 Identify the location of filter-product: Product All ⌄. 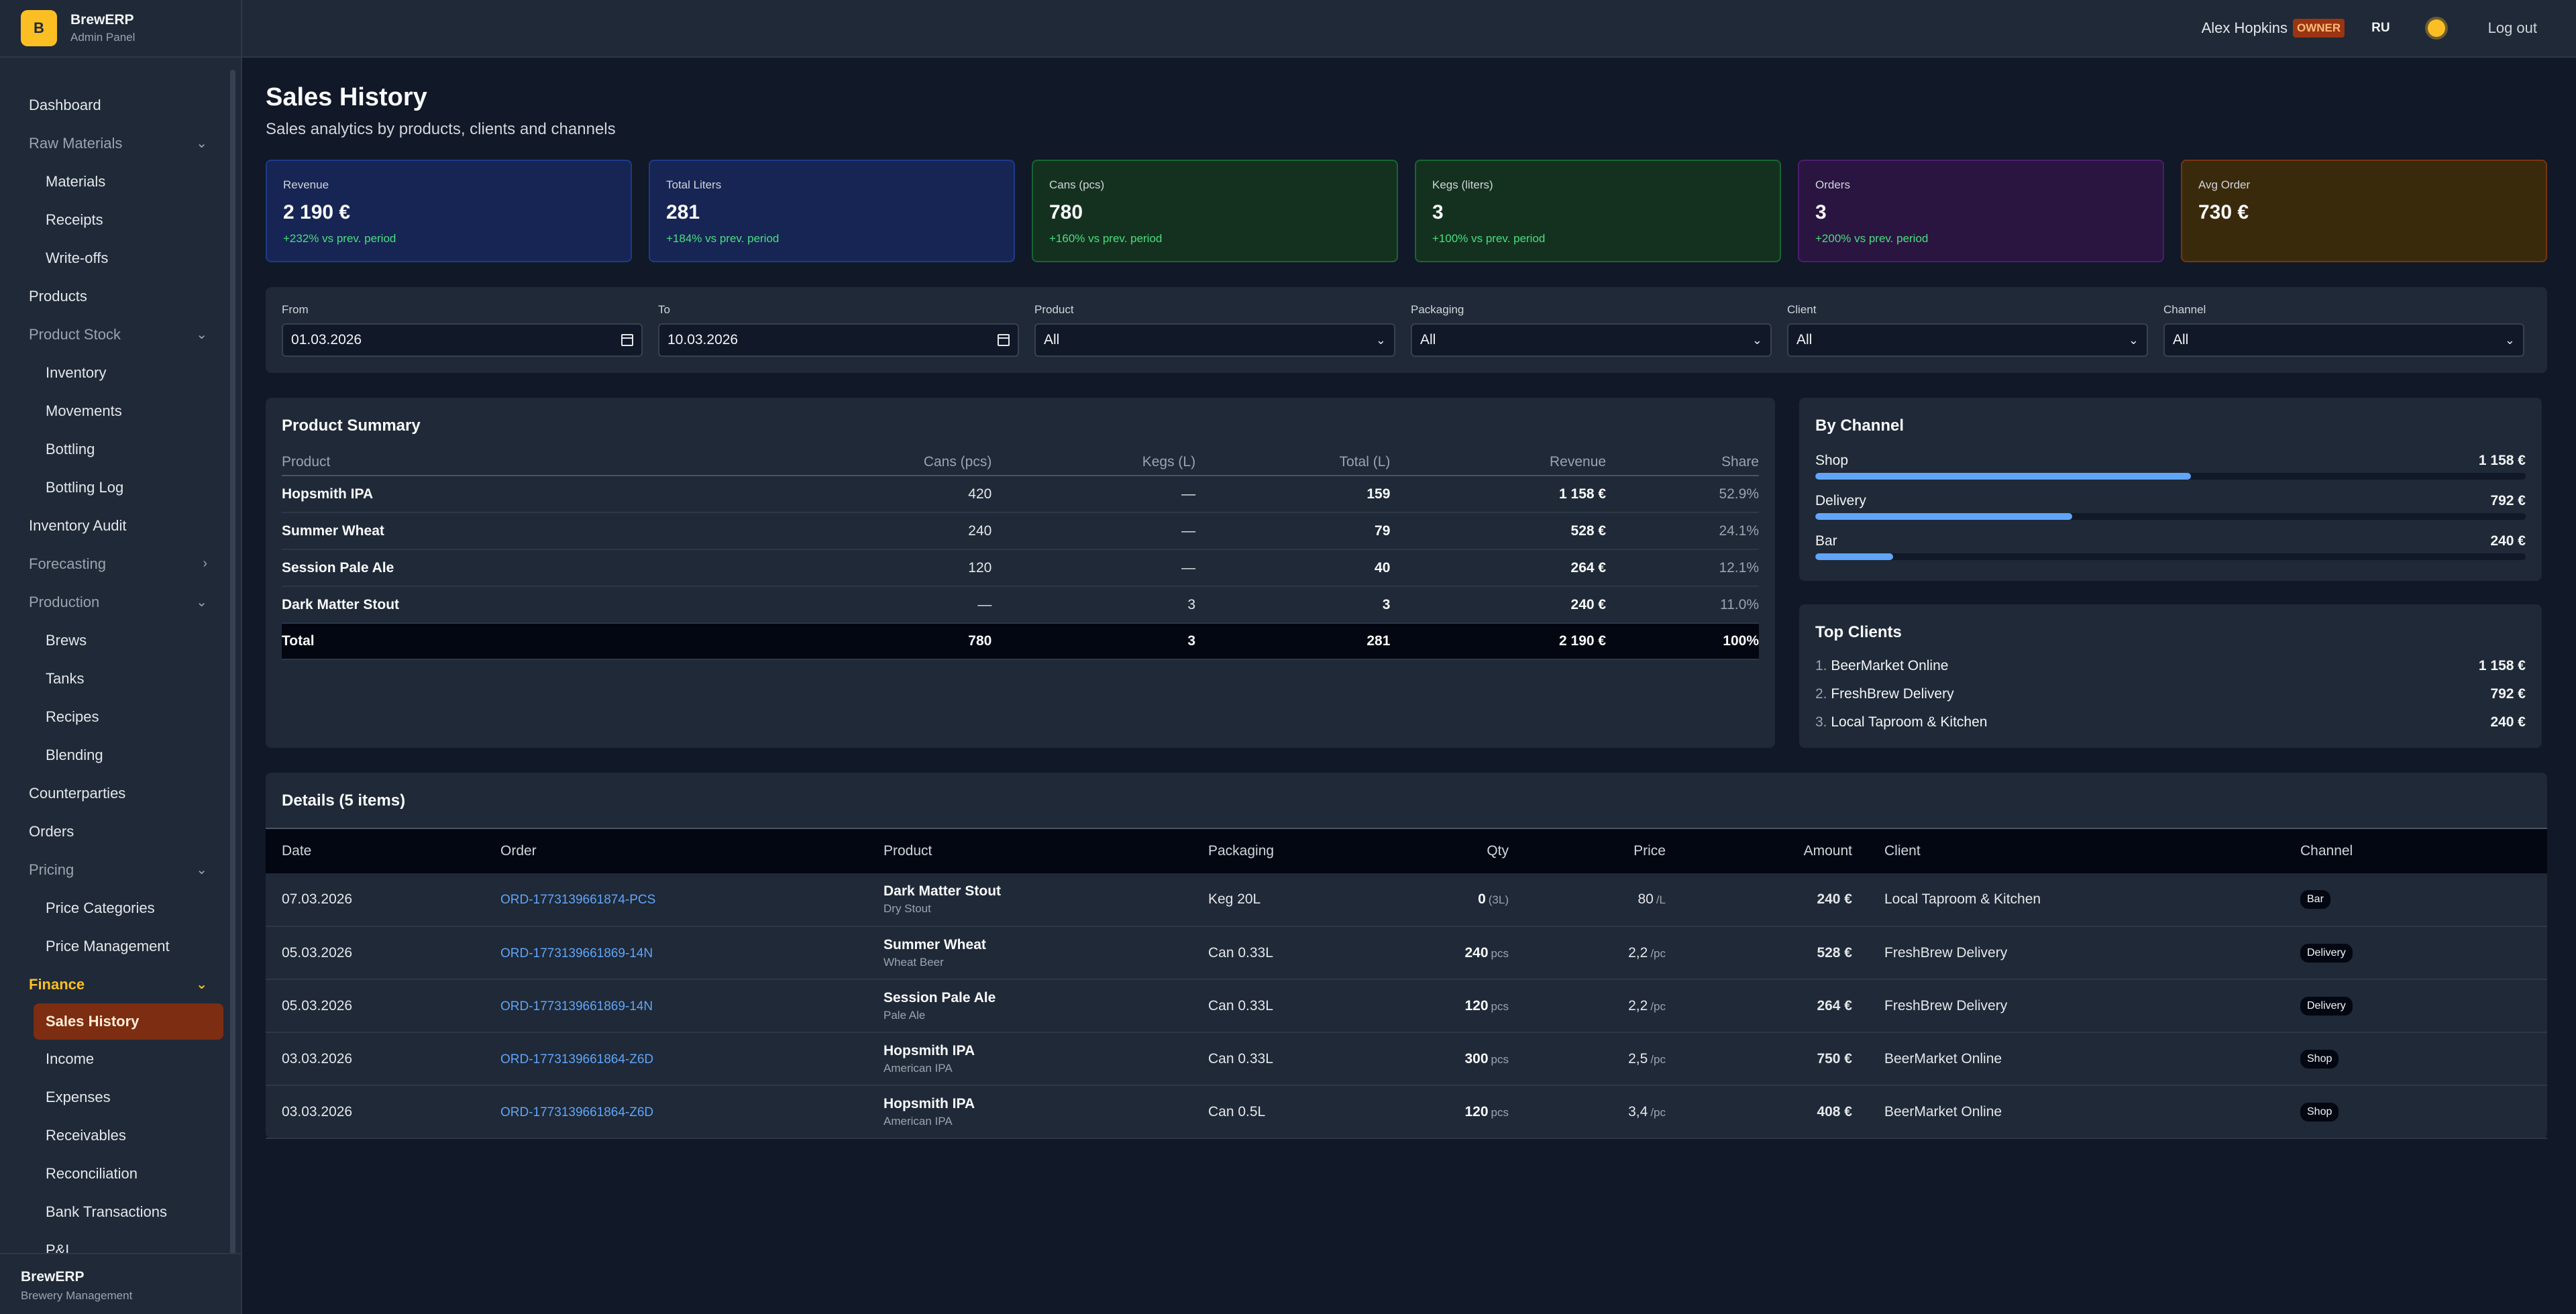
(1214, 330).